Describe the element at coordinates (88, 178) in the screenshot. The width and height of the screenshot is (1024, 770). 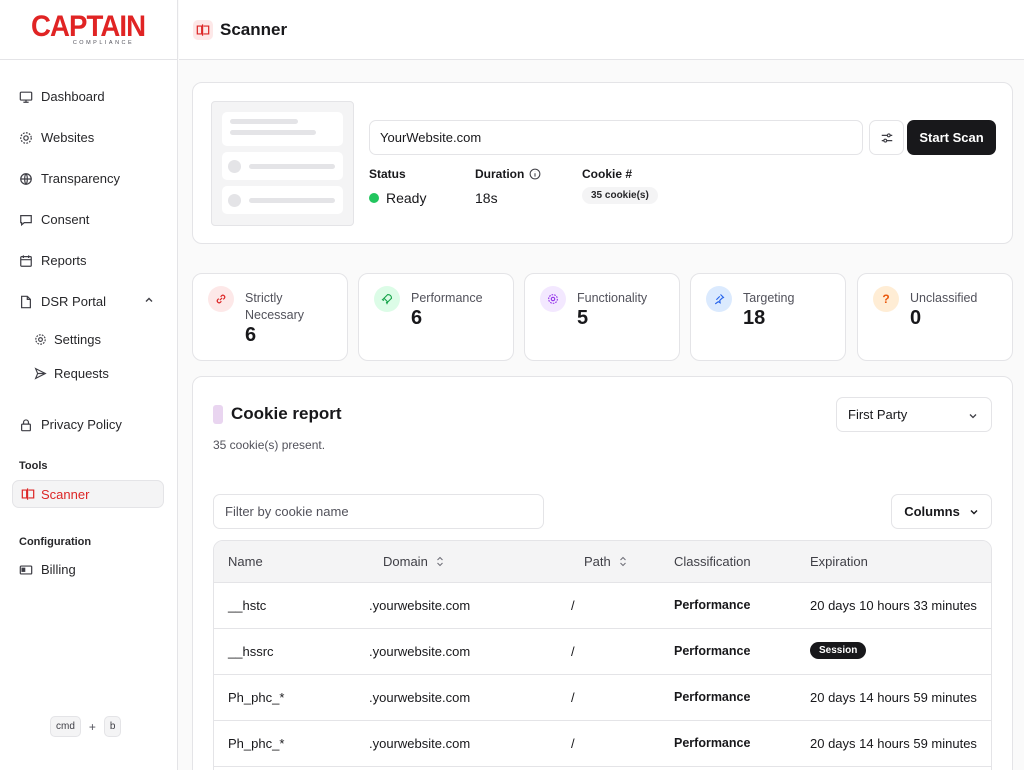
I see `sidebar-item-transparency: Transparency` at that location.